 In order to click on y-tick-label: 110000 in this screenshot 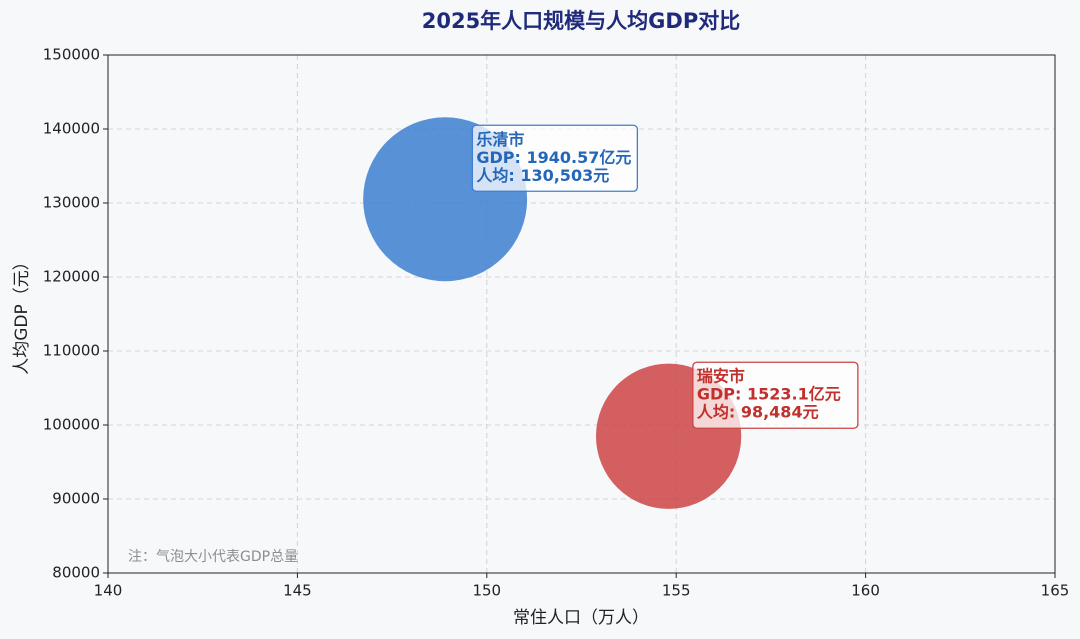, I will do `click(71, 351)`.